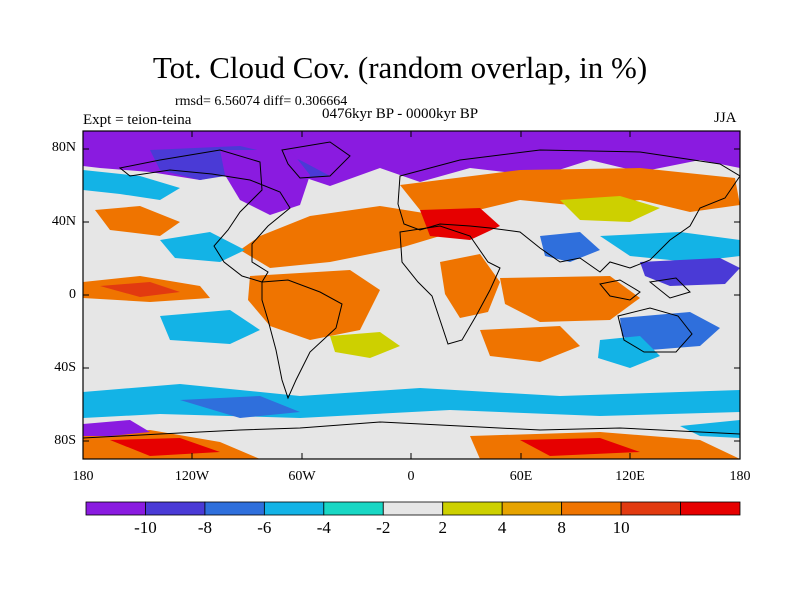 Image resolution: width=800 pixels, height=600 pixels. Describe the element at coordinates (530, 344) in the screenshot. I see `indian-south-orange` at that location.